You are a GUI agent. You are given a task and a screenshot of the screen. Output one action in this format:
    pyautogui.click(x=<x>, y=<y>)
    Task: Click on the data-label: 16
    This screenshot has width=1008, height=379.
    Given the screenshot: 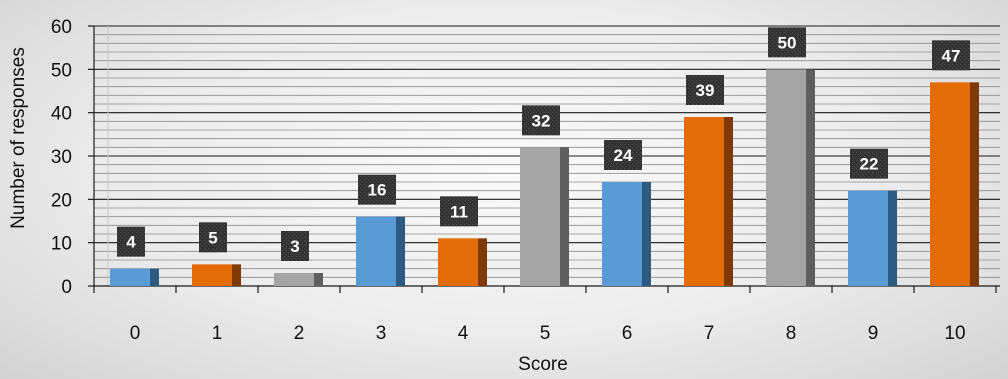 What is the action you would take?
    pyautogui.click(x=377, y=190)
    